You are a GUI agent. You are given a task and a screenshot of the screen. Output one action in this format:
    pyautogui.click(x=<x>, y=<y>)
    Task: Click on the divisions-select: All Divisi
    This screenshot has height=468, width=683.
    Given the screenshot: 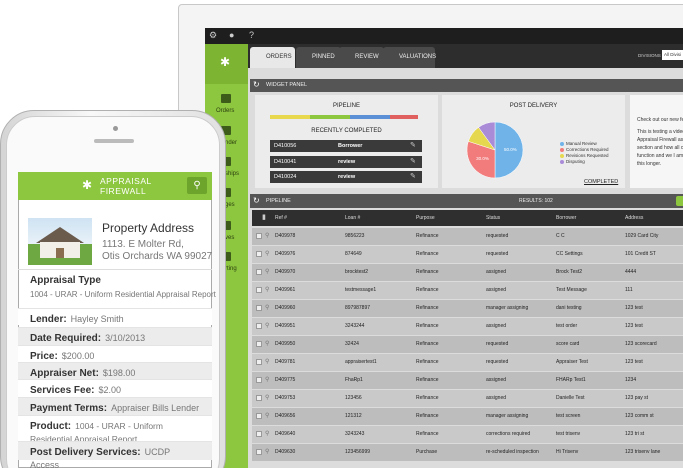 What is the action you would take?
    pyautogui.click(x=672, y=55)
    